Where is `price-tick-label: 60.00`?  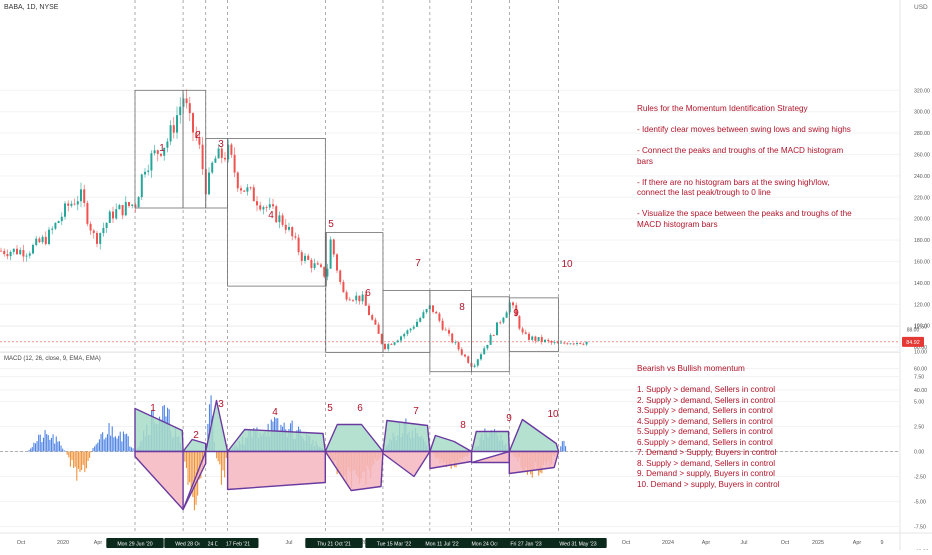 price-tick-label: 60.00 is located at coordinates (920, 370).